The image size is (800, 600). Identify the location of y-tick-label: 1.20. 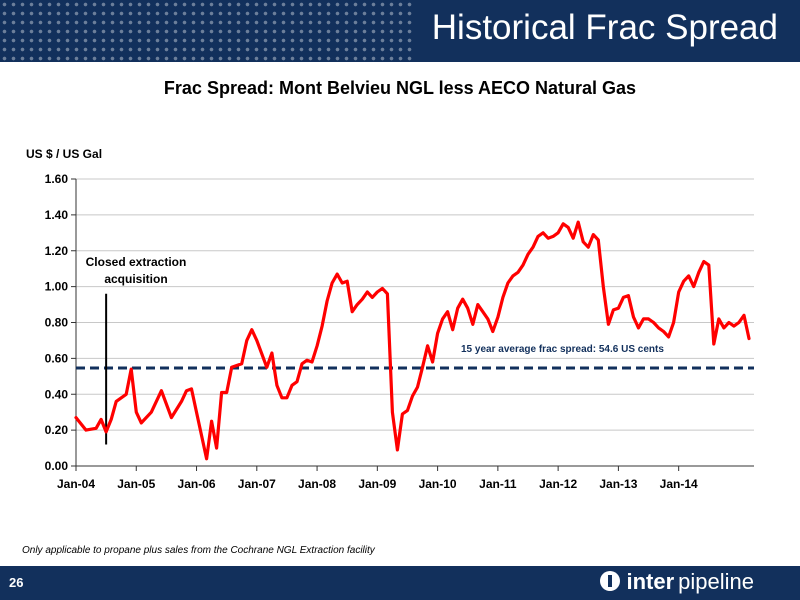
(57, 251).